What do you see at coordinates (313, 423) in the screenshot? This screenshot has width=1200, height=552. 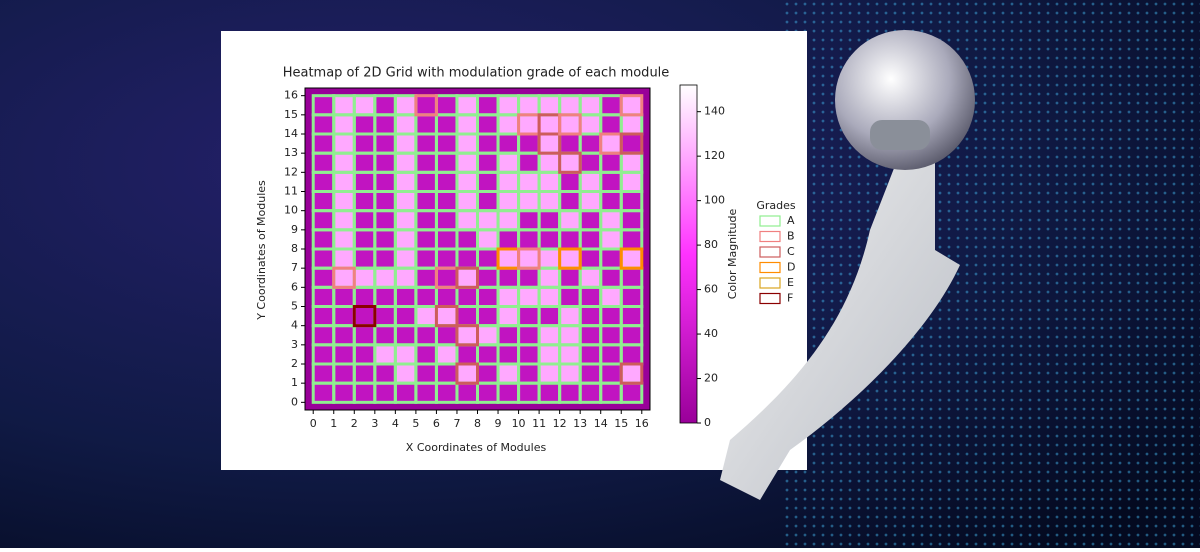 I see `x-tick-label: 0` at bounding box center [313, 423].